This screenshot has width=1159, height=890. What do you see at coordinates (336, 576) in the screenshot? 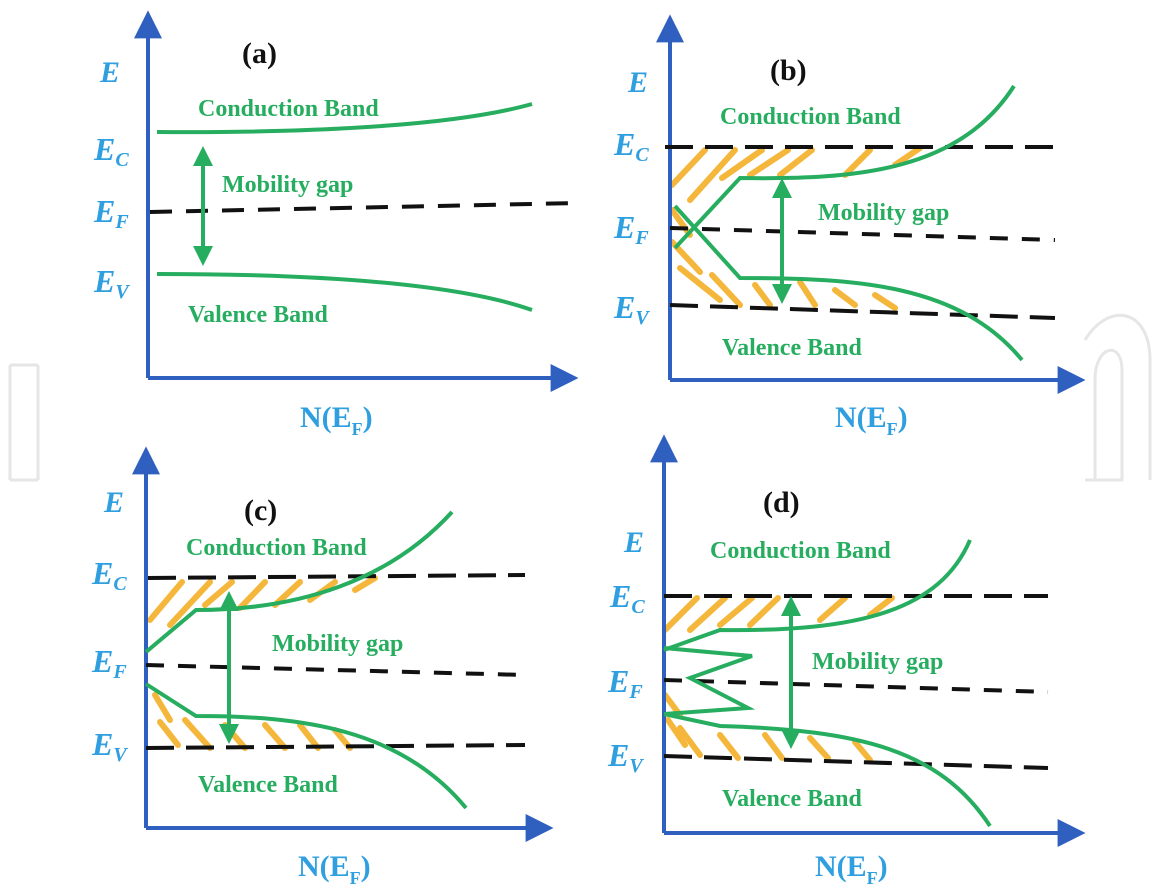
I see `ec-level` at bounding box center [336, 576].